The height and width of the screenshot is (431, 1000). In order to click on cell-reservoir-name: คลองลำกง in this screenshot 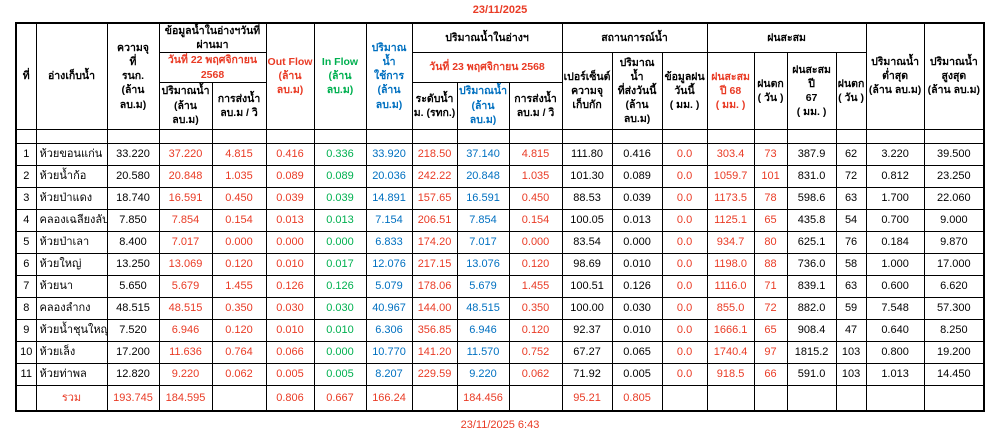, I will do `click(71, 308)`.